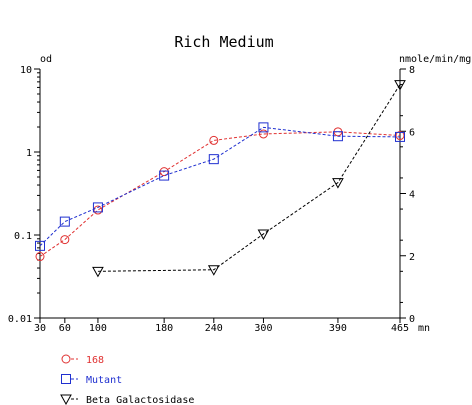 This screenshot has width=472, height=405. Describe the element at coordinates (214, 328) in the screenshot. I see `x-tick-label: 240` at that location.